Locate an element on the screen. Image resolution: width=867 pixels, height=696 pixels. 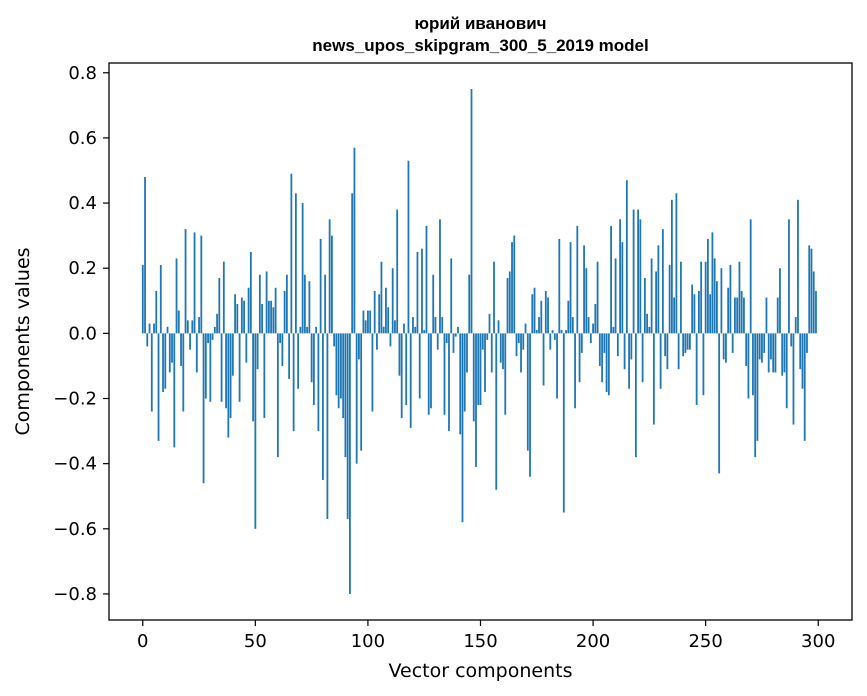
y-tick-label: 0.4 is located at coordinates (82, 203).